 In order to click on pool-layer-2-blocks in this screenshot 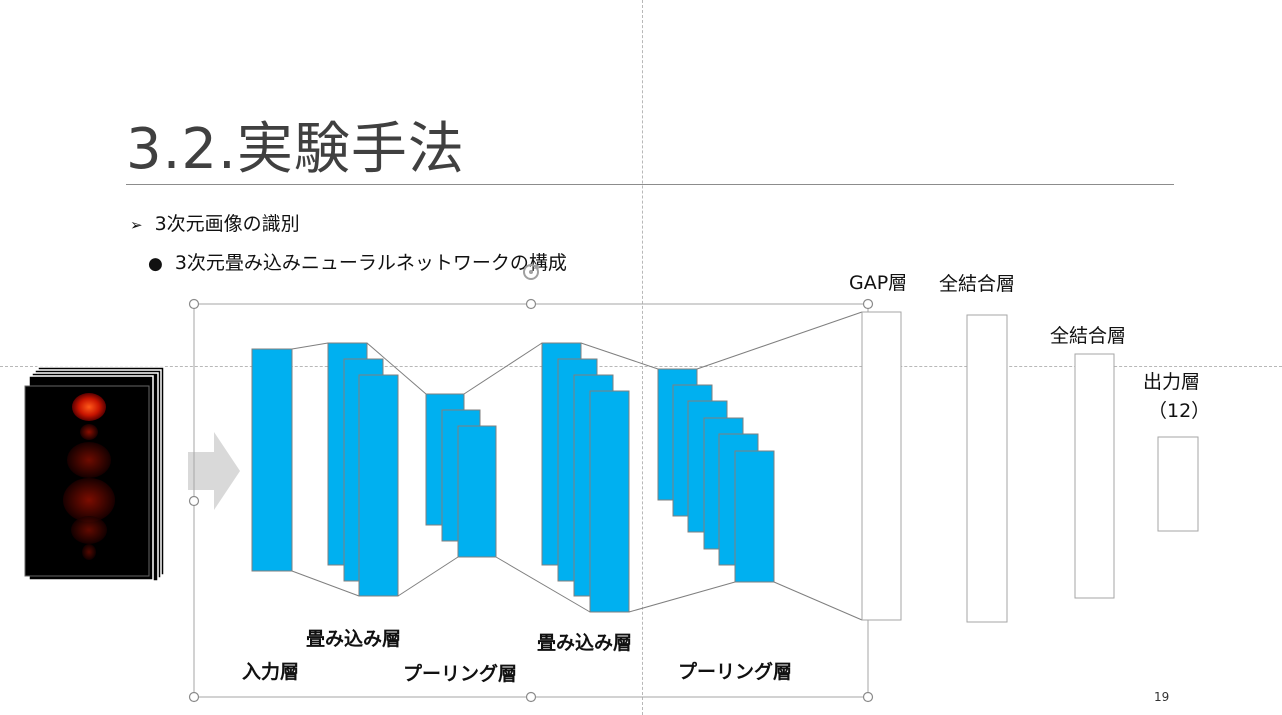, I will do `click(716, 475)`.